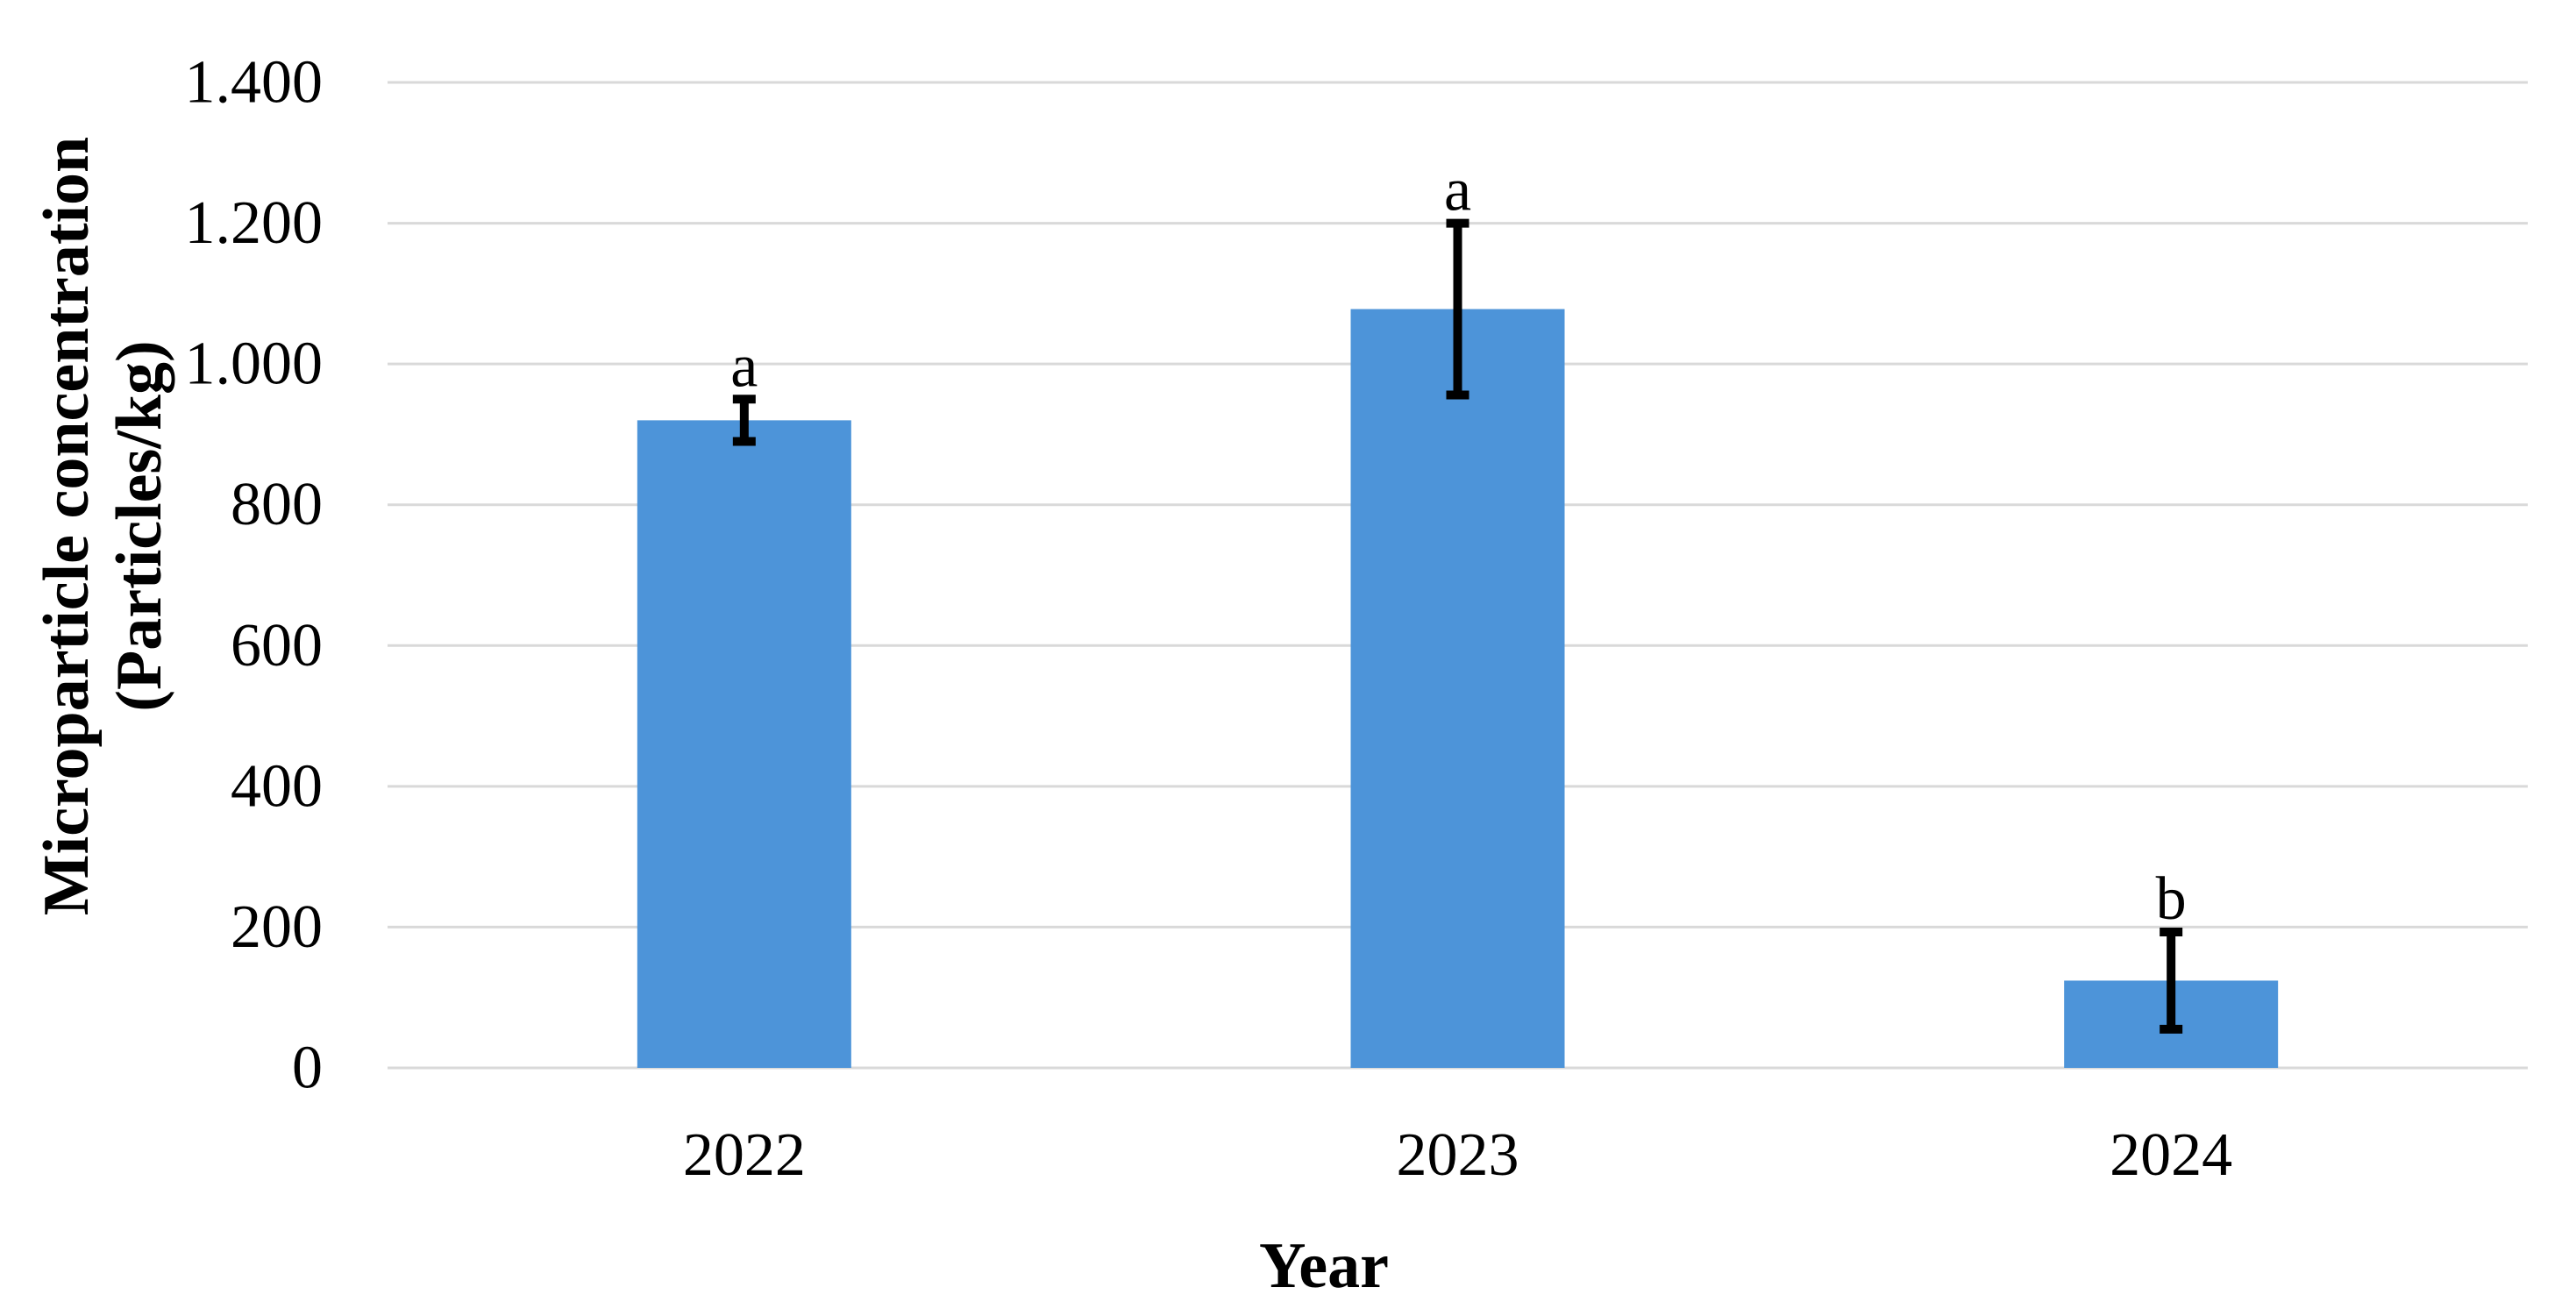 The image size is (2576, 1309). What do you see at coordinates (139, 526) in the screenshot?
I see `y-axis-title-line2: (Particles/kg)` at bounding box center [139, 526].